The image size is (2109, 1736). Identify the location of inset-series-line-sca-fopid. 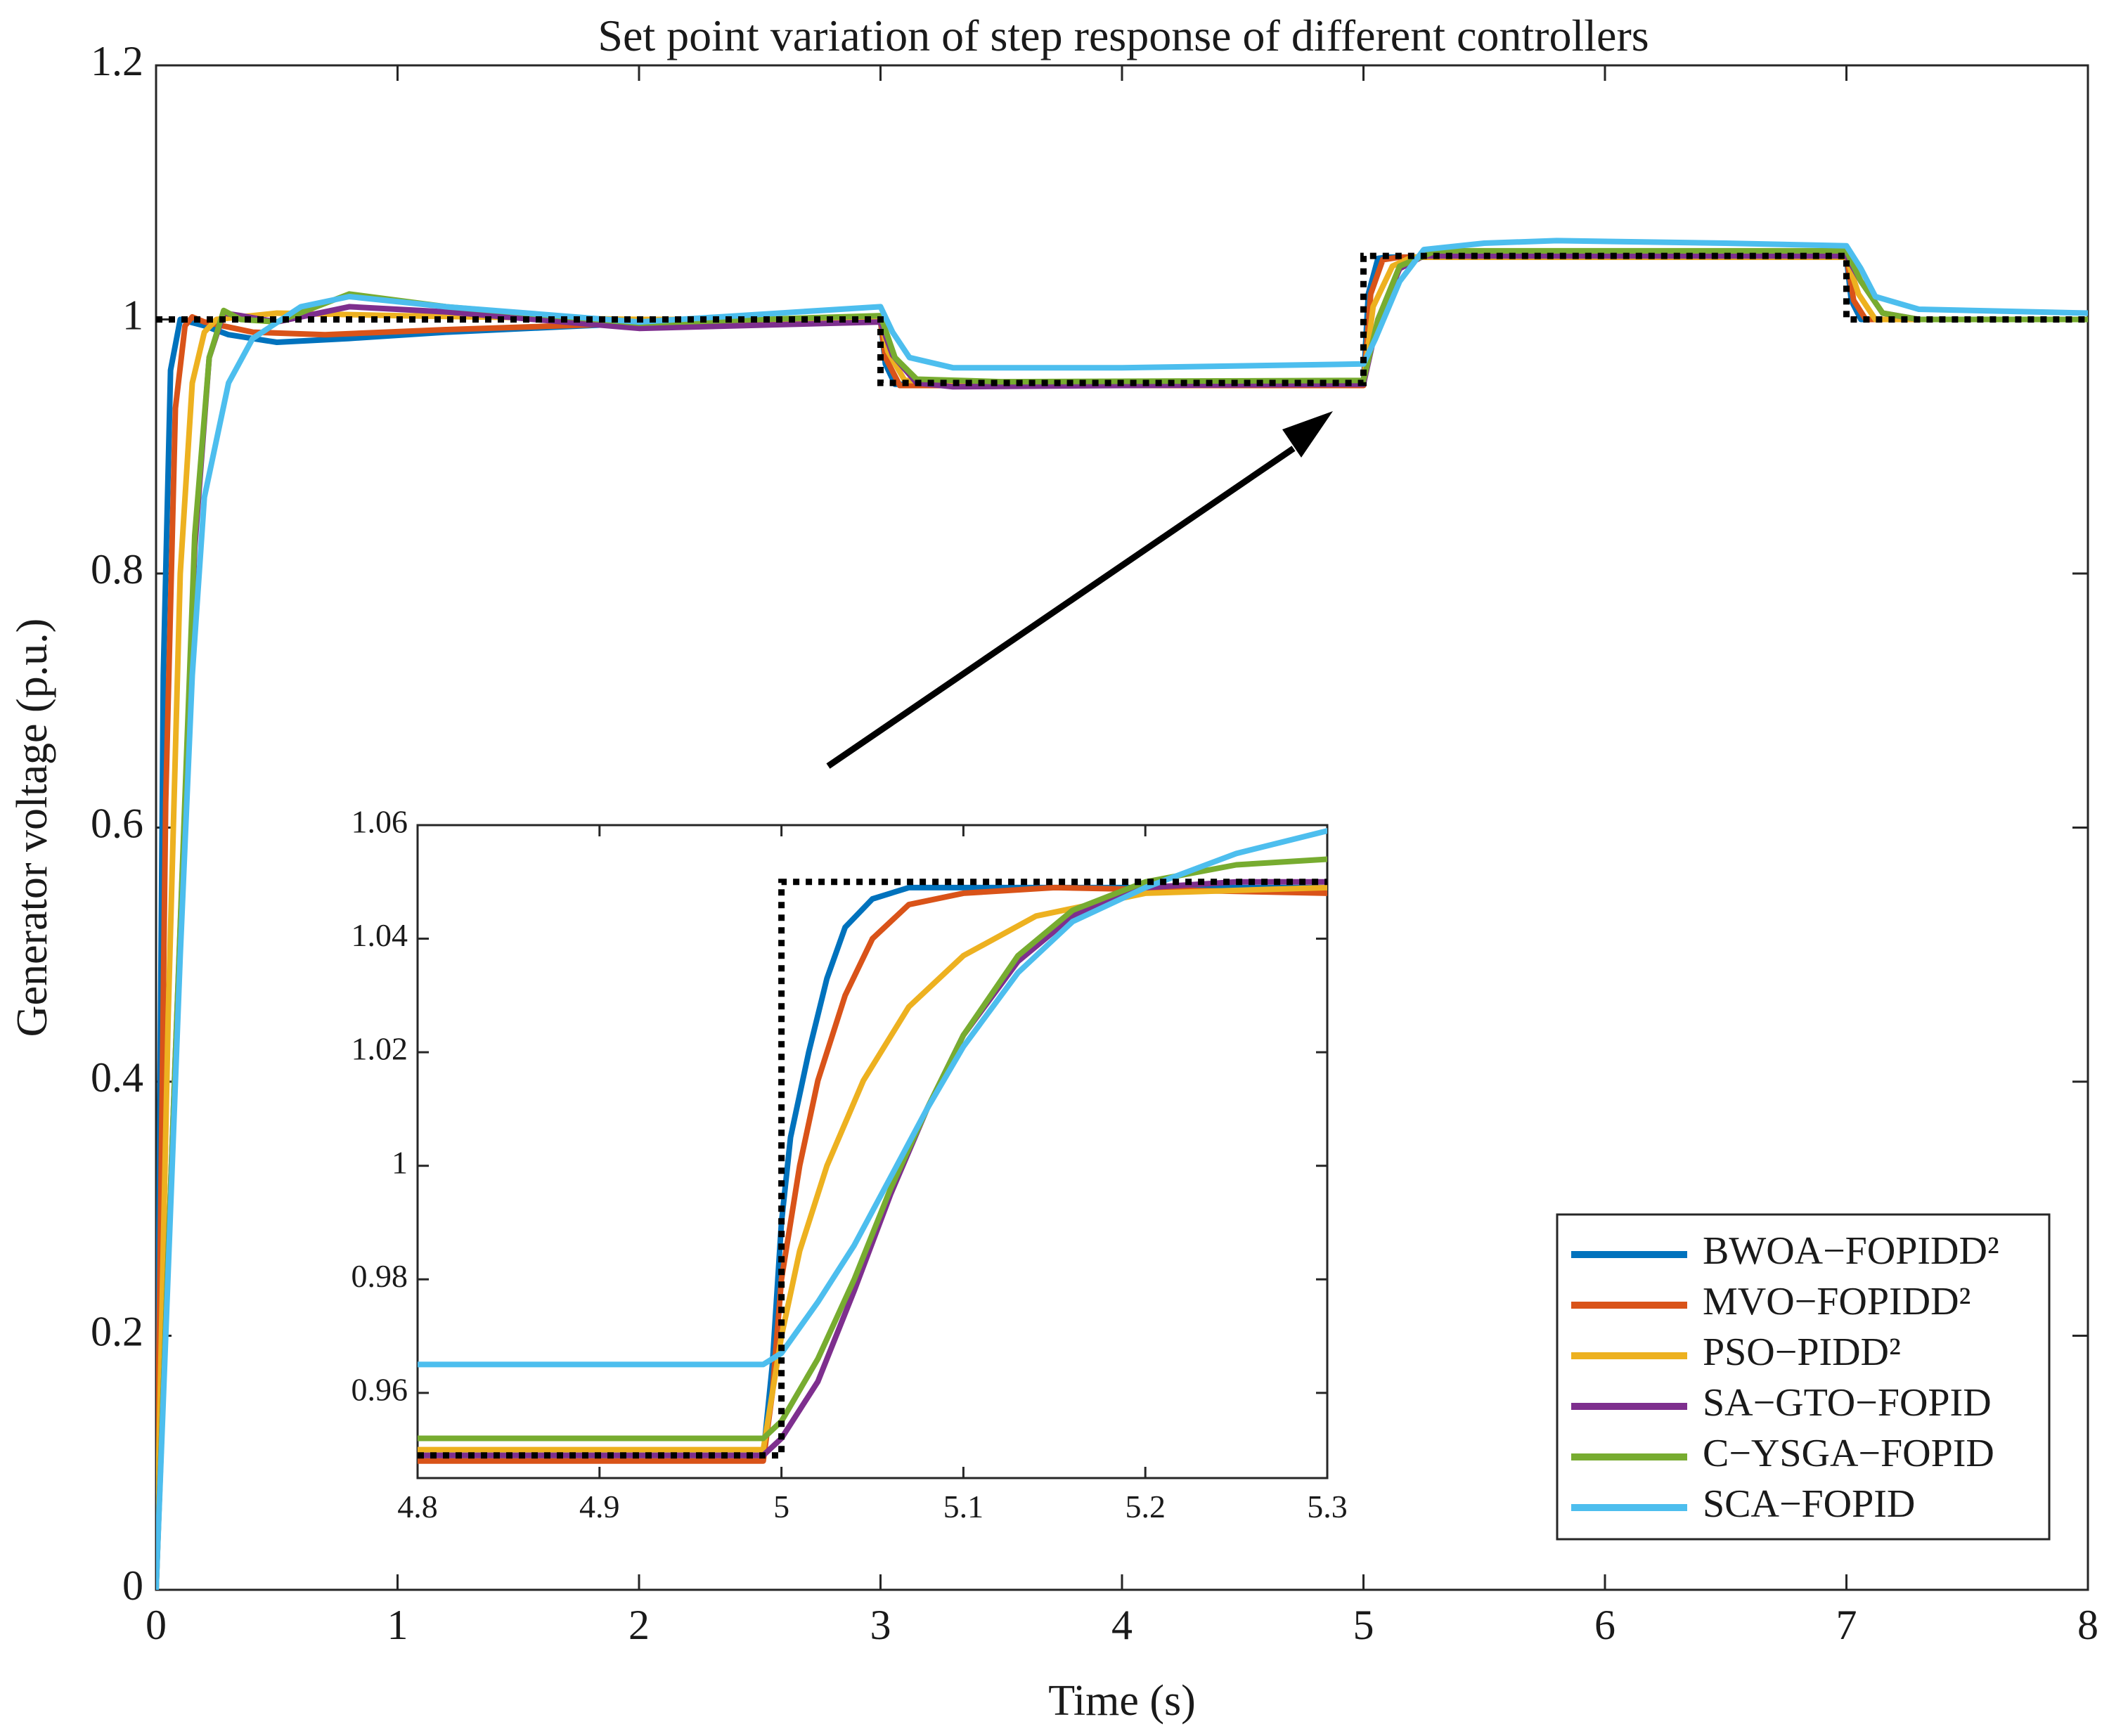
(872, 1098).